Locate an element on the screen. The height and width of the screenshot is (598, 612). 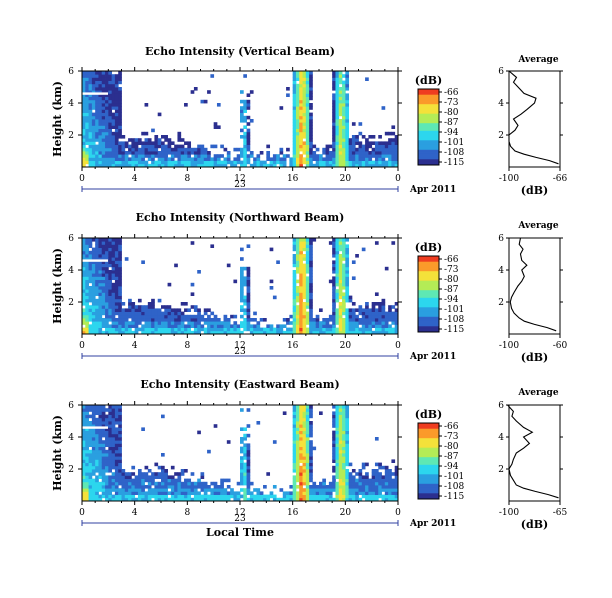
y-axis-label: Height (km) is located at coordinates (57, 286).